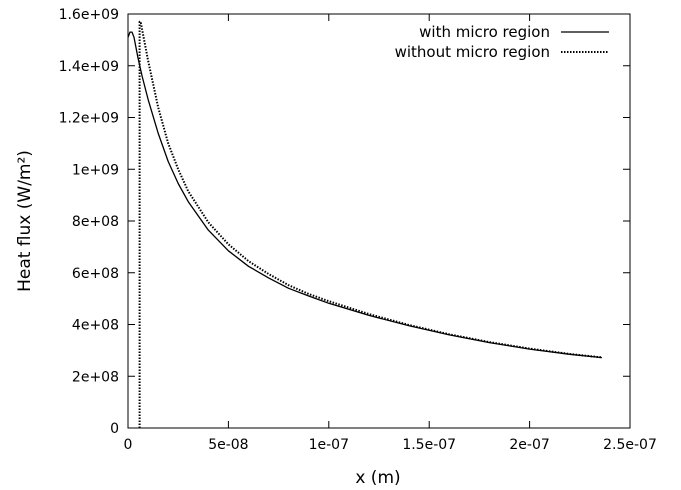 The width and height of the screenshot is (681, 490). I want to click on x-tick-label: 0, so click(128, 445).